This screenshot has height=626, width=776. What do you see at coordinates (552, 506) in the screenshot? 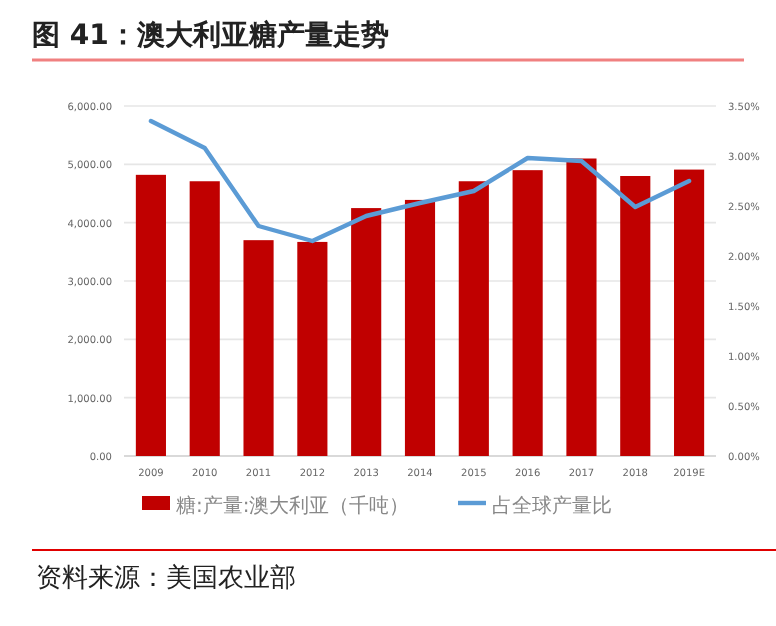
I see `legend-label: 占全球产量比` at bounding box center [552, 506].